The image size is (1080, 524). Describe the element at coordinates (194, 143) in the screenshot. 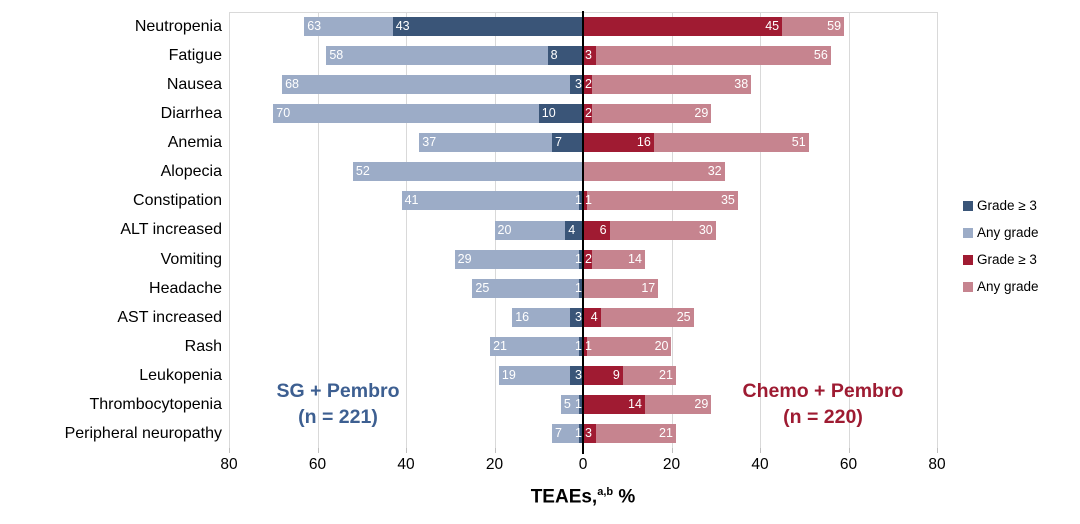

I see `category-label: Anemia` at that location.